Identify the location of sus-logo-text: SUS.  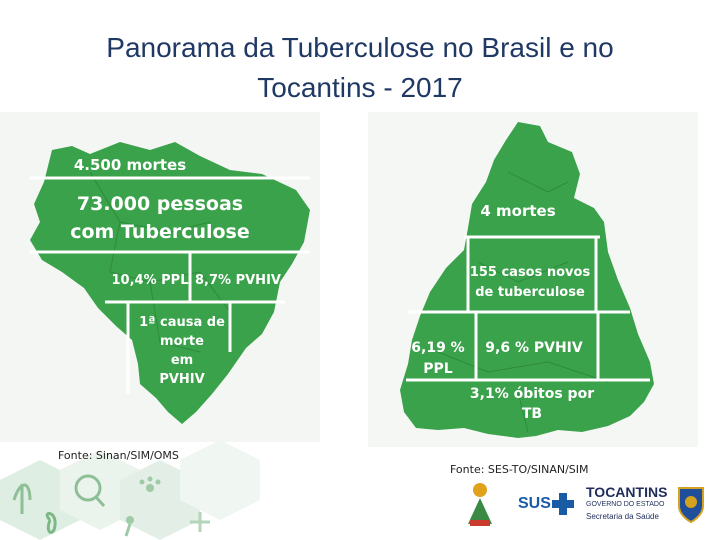
(534, 503).